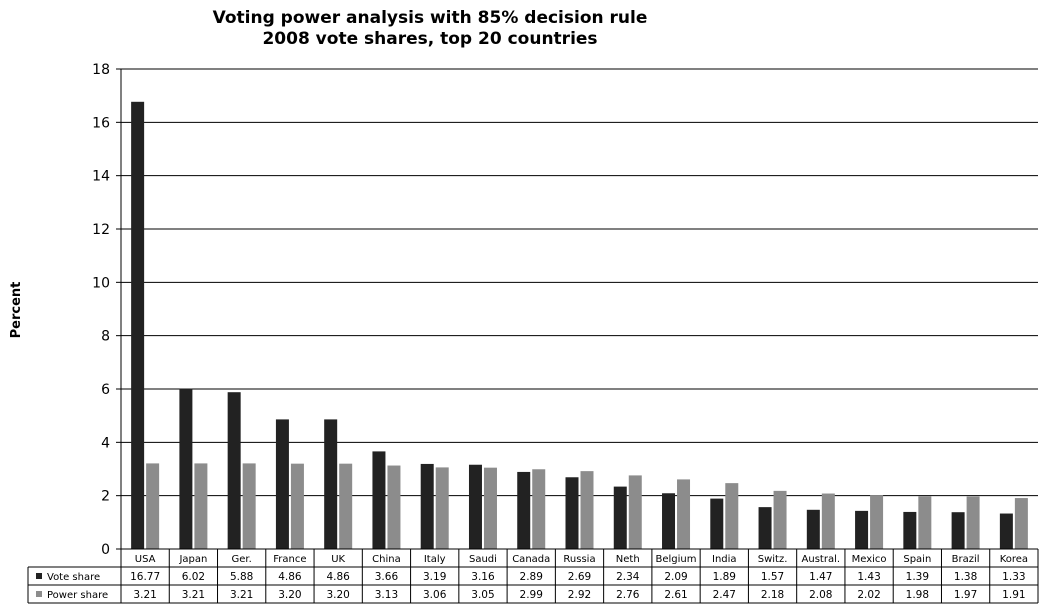 The height and width of the screenshot is (613, 1041). What do you see at coordinates (338, 559) in the screenshot?
I see `category-label: UK` at bounding box center [338, 559].